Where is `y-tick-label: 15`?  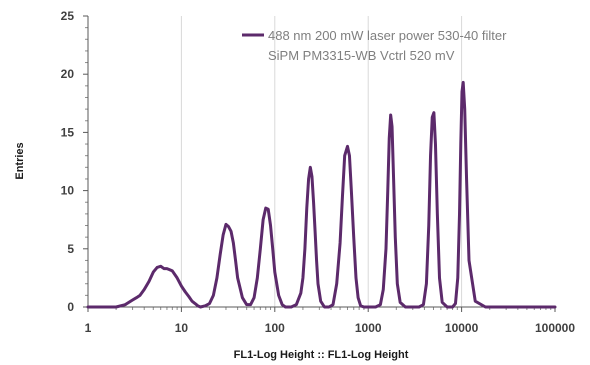
y-tick-label: 15 is located at coordinates (68, 132).